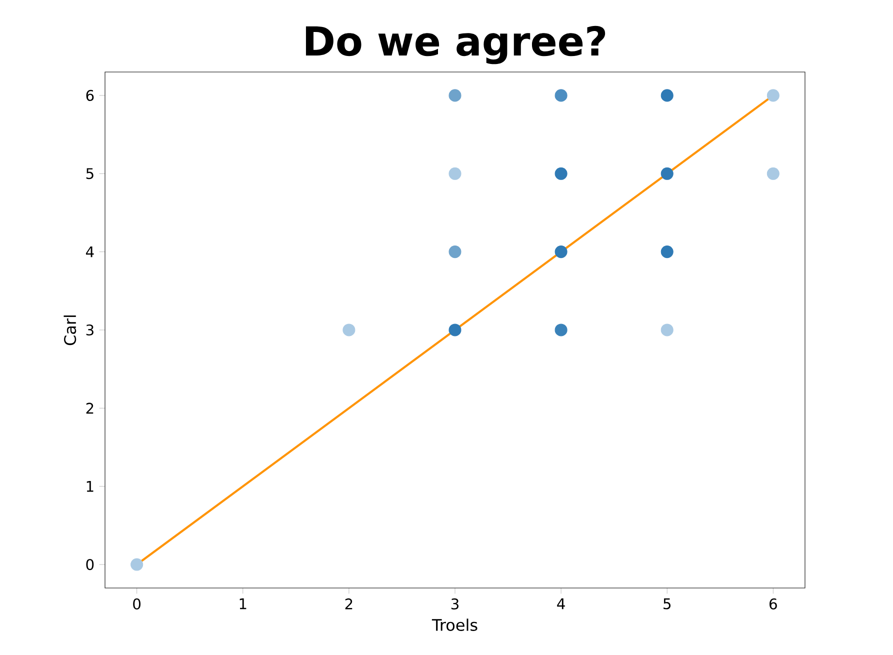  I want to click on x-tick-label: 2, so click(348, 604).